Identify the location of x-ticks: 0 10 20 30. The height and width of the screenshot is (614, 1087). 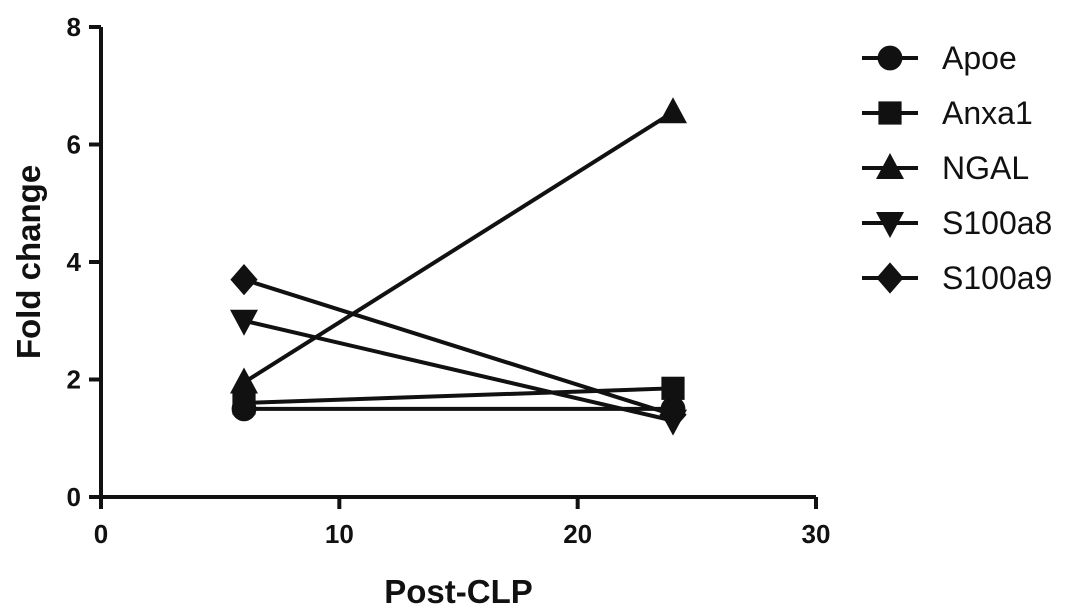
(462, 523).